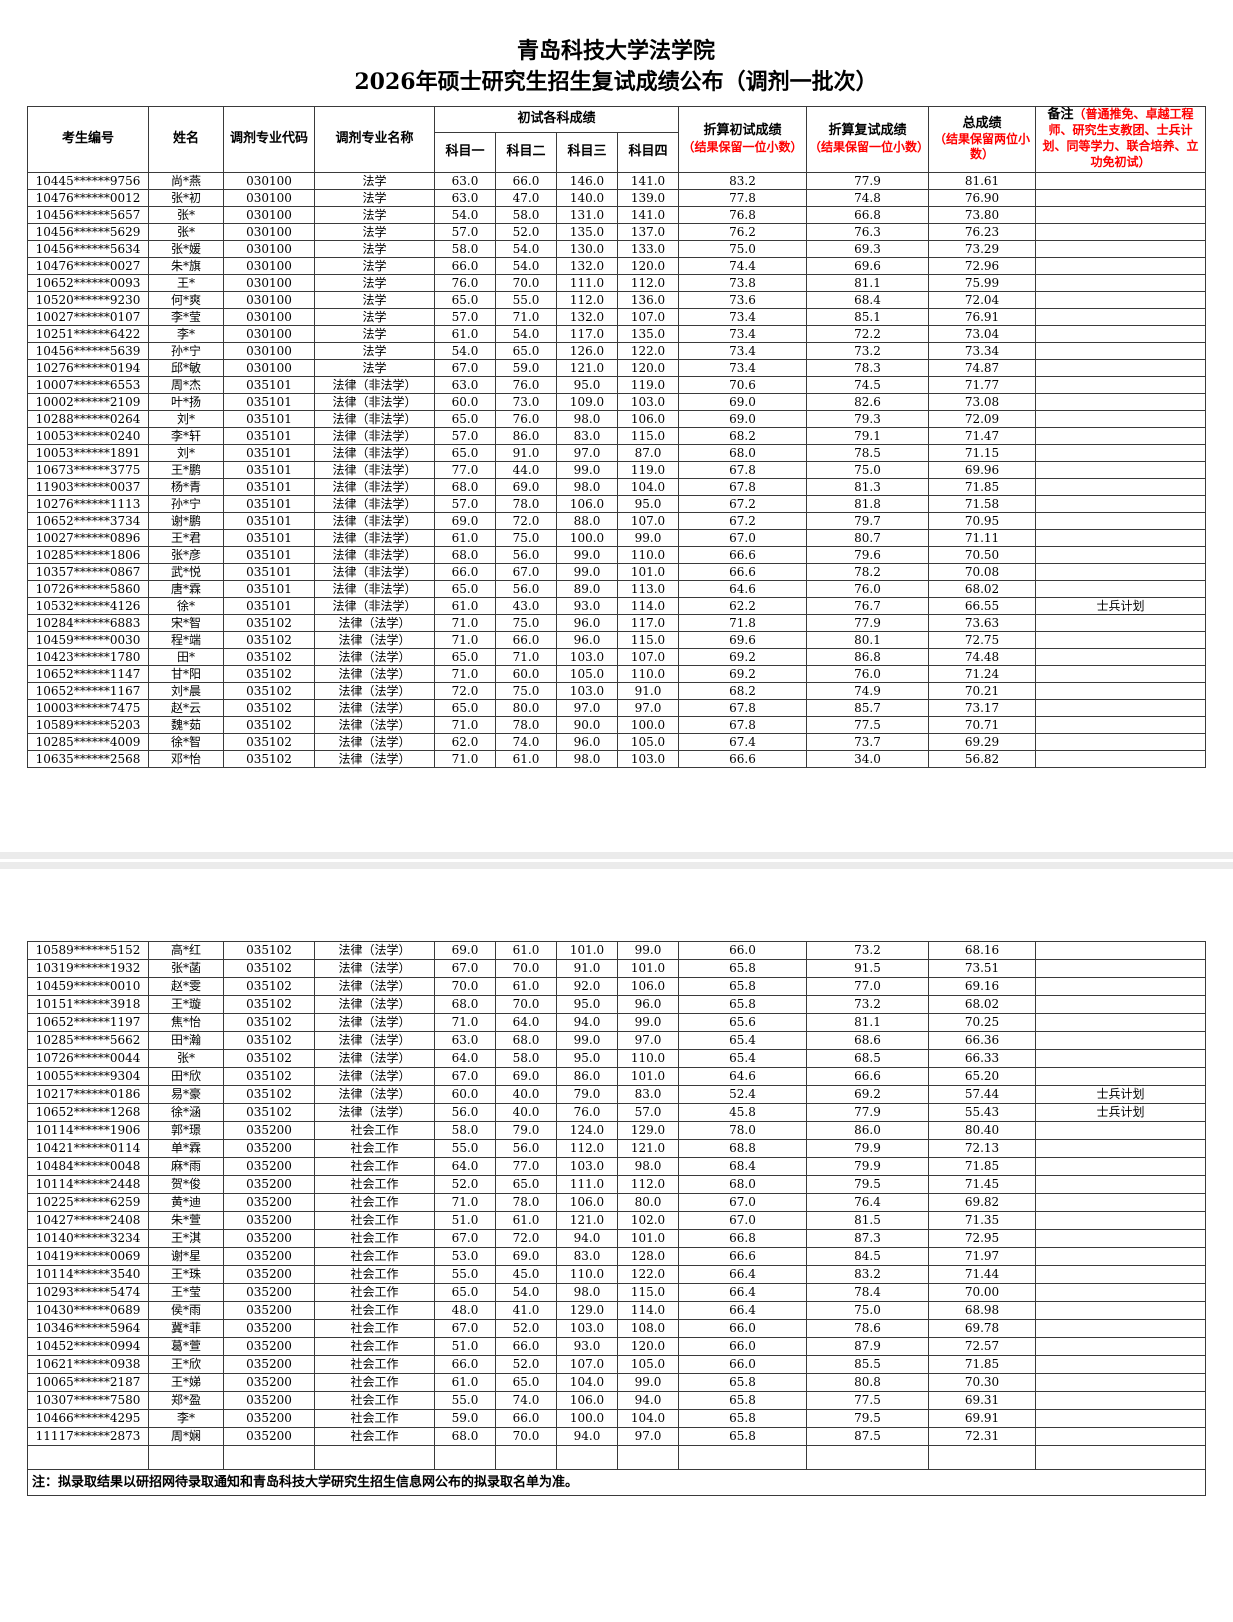  Describe the element at coordinates (982, 214) in the screenshot. I see `total-score-cell: 73.80` at that location.